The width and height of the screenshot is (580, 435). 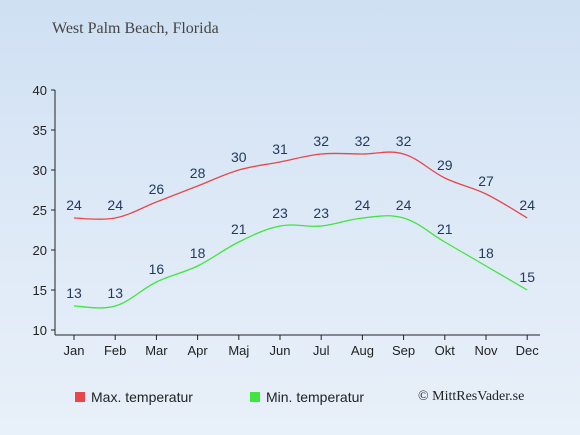 What do you see at coordinates (156, 350) in the screenshot?
I see `x-tick-label: Mar` at bounding box center [156, 350].